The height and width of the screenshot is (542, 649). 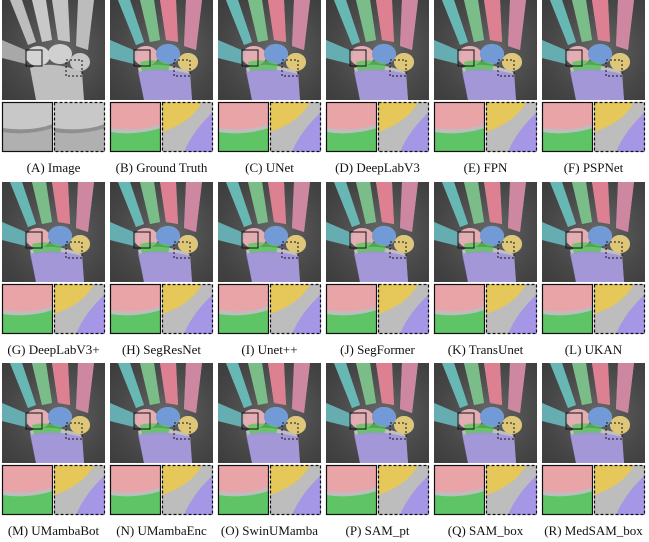 I want to click on panel-caption: (K) TransUnet, so click(x=486, y=349).